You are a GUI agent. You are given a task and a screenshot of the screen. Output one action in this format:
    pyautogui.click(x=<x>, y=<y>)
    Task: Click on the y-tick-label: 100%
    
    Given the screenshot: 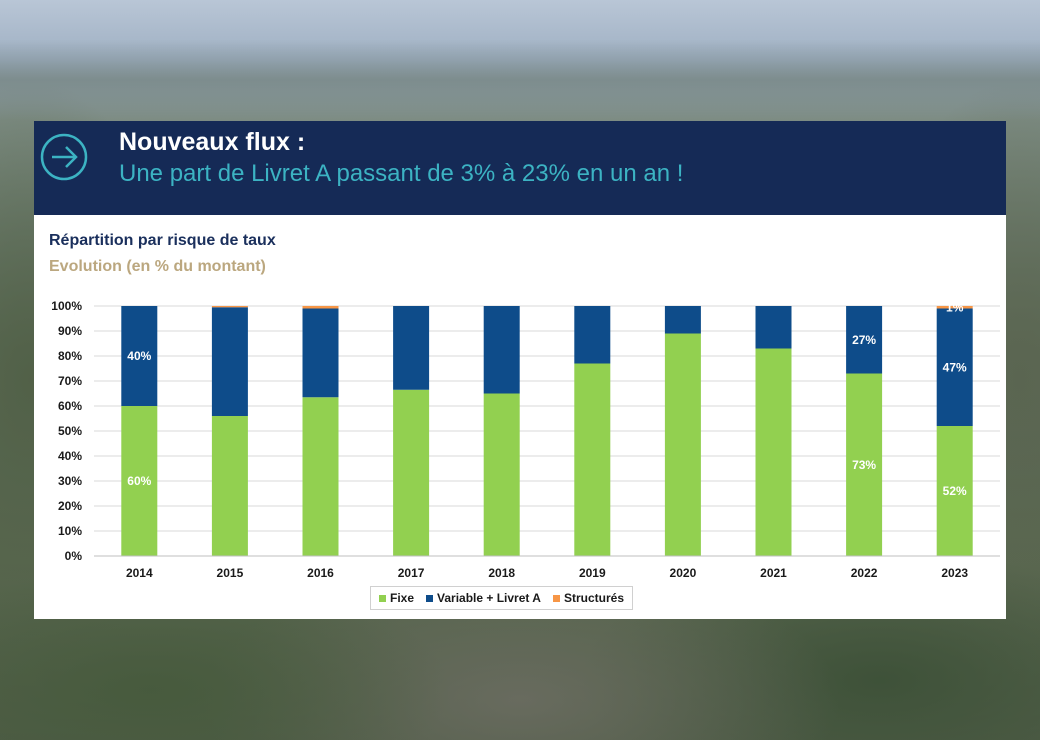 What is the action you would take?
    pyautogui.click(x=66, y=306)
    